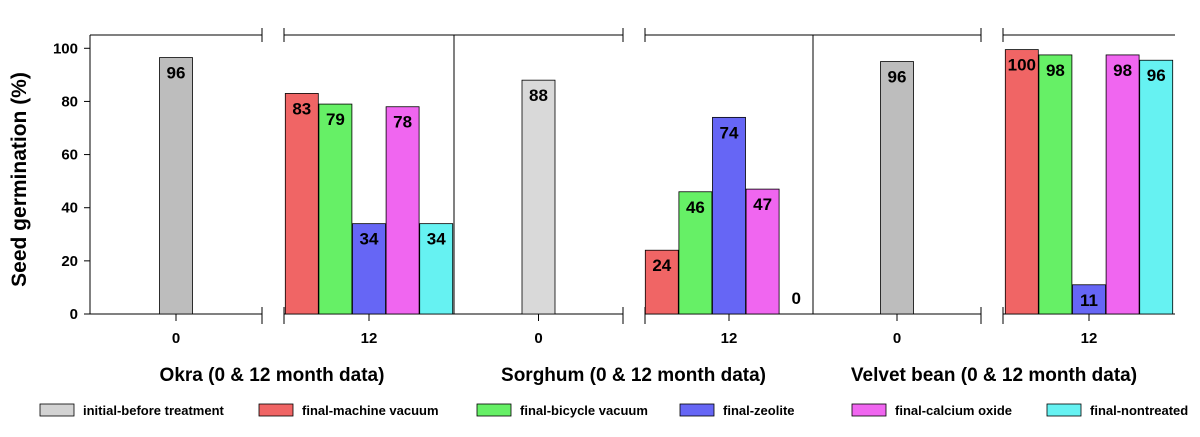  I want to click on legend-label: final-zeolite, so click(759, 410).